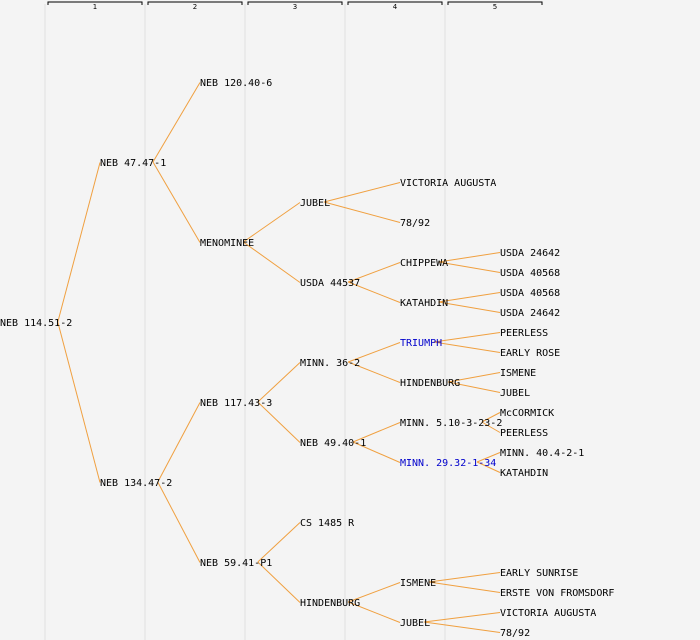  I want to click on variety-name: NEB 134.47-2, so click(136, 483).